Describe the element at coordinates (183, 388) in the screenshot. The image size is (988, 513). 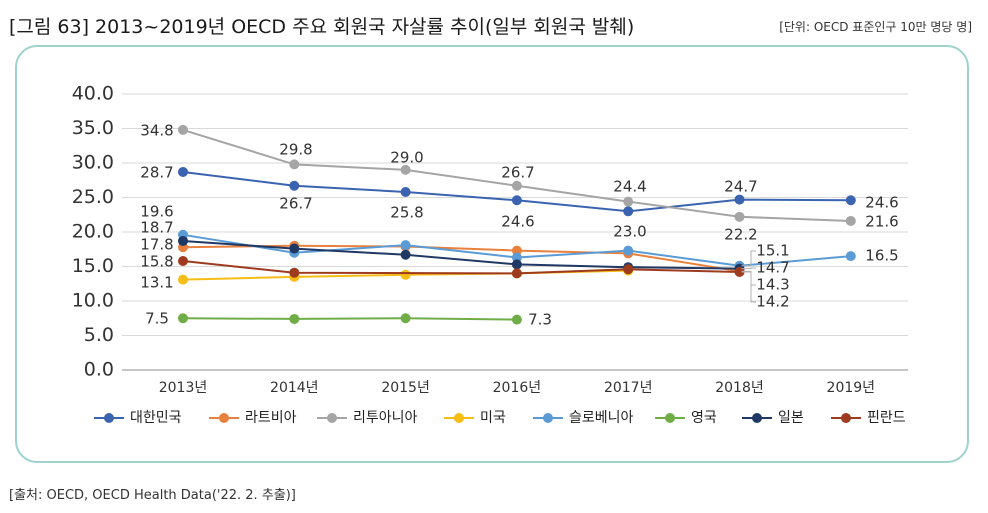
I see `x-tick-label: 2013년` at that location.